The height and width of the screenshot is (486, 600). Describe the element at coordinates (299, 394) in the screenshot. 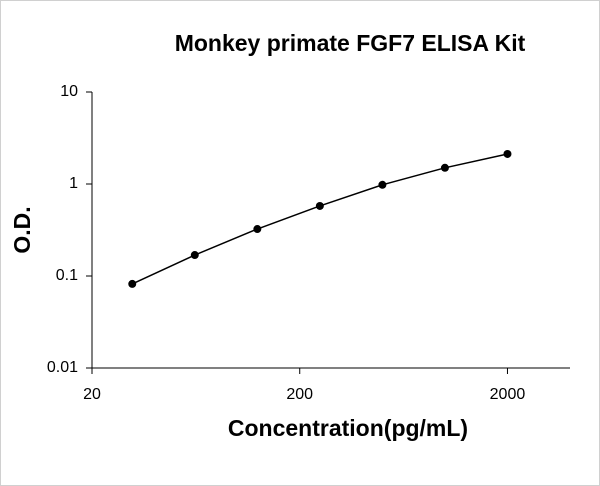

I see `x-tick-label: 200` at that location.